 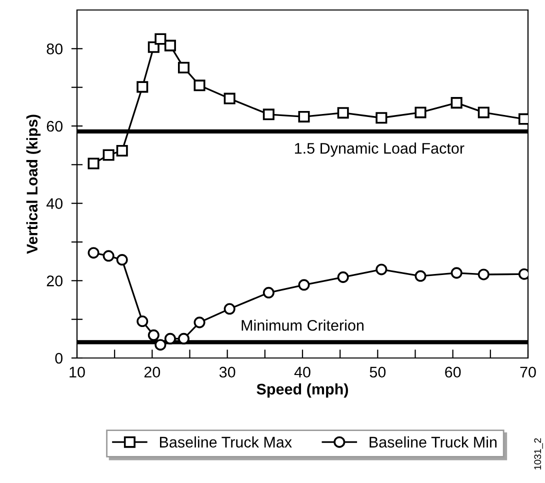 I want to click on x-tick-label: 50, so click(x=378, y=372).